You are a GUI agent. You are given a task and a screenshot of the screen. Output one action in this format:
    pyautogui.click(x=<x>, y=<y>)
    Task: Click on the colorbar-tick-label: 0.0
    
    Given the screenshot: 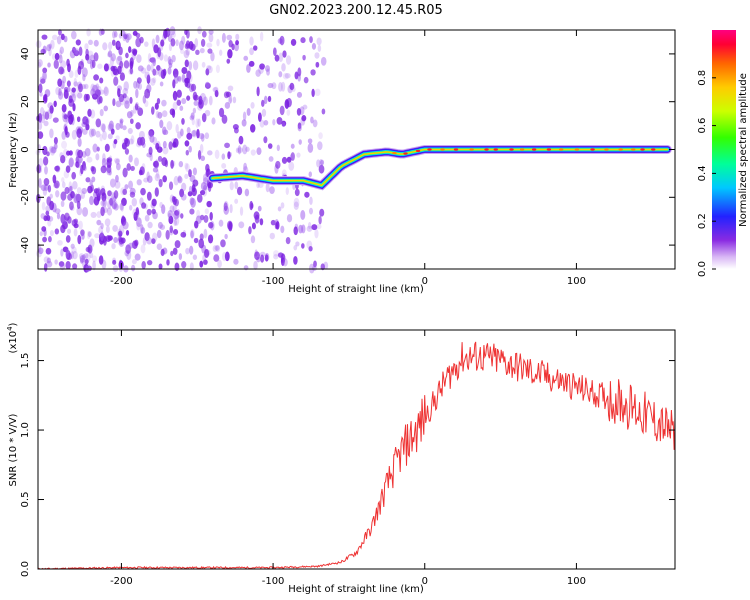 What is the action you would take?
    pyautogui.click(x=702, y=269)
    